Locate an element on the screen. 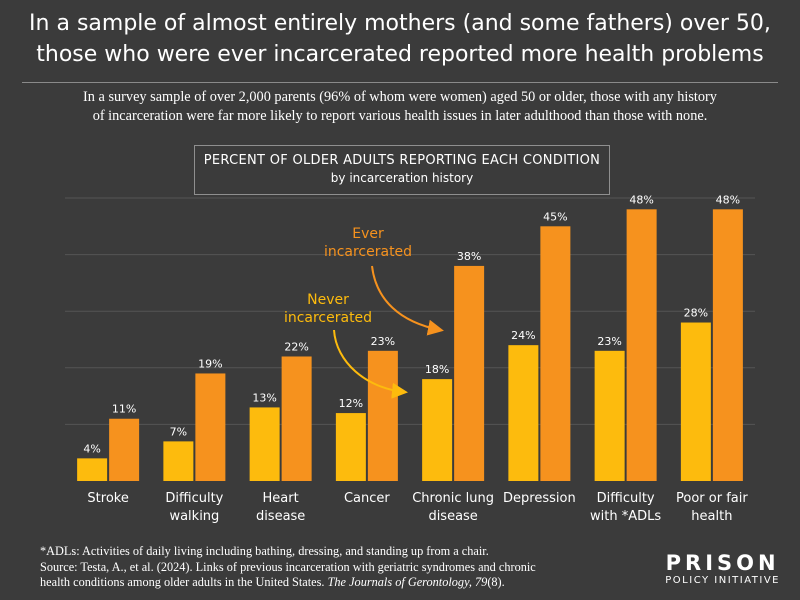  ever-annotation-line1: Ever is located at coordinates (368, 234).